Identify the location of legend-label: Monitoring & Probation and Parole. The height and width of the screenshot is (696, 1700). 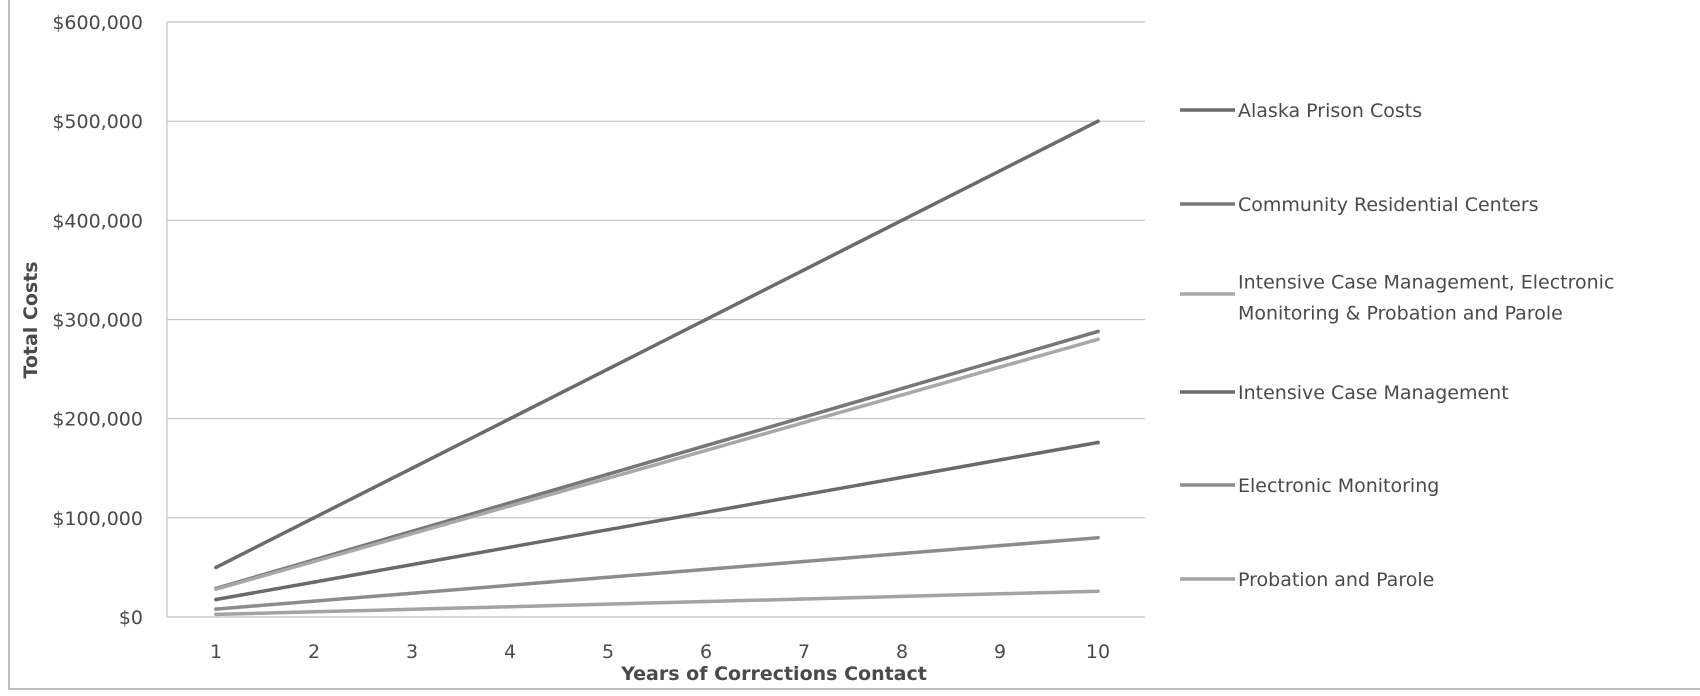
(1400, 314).